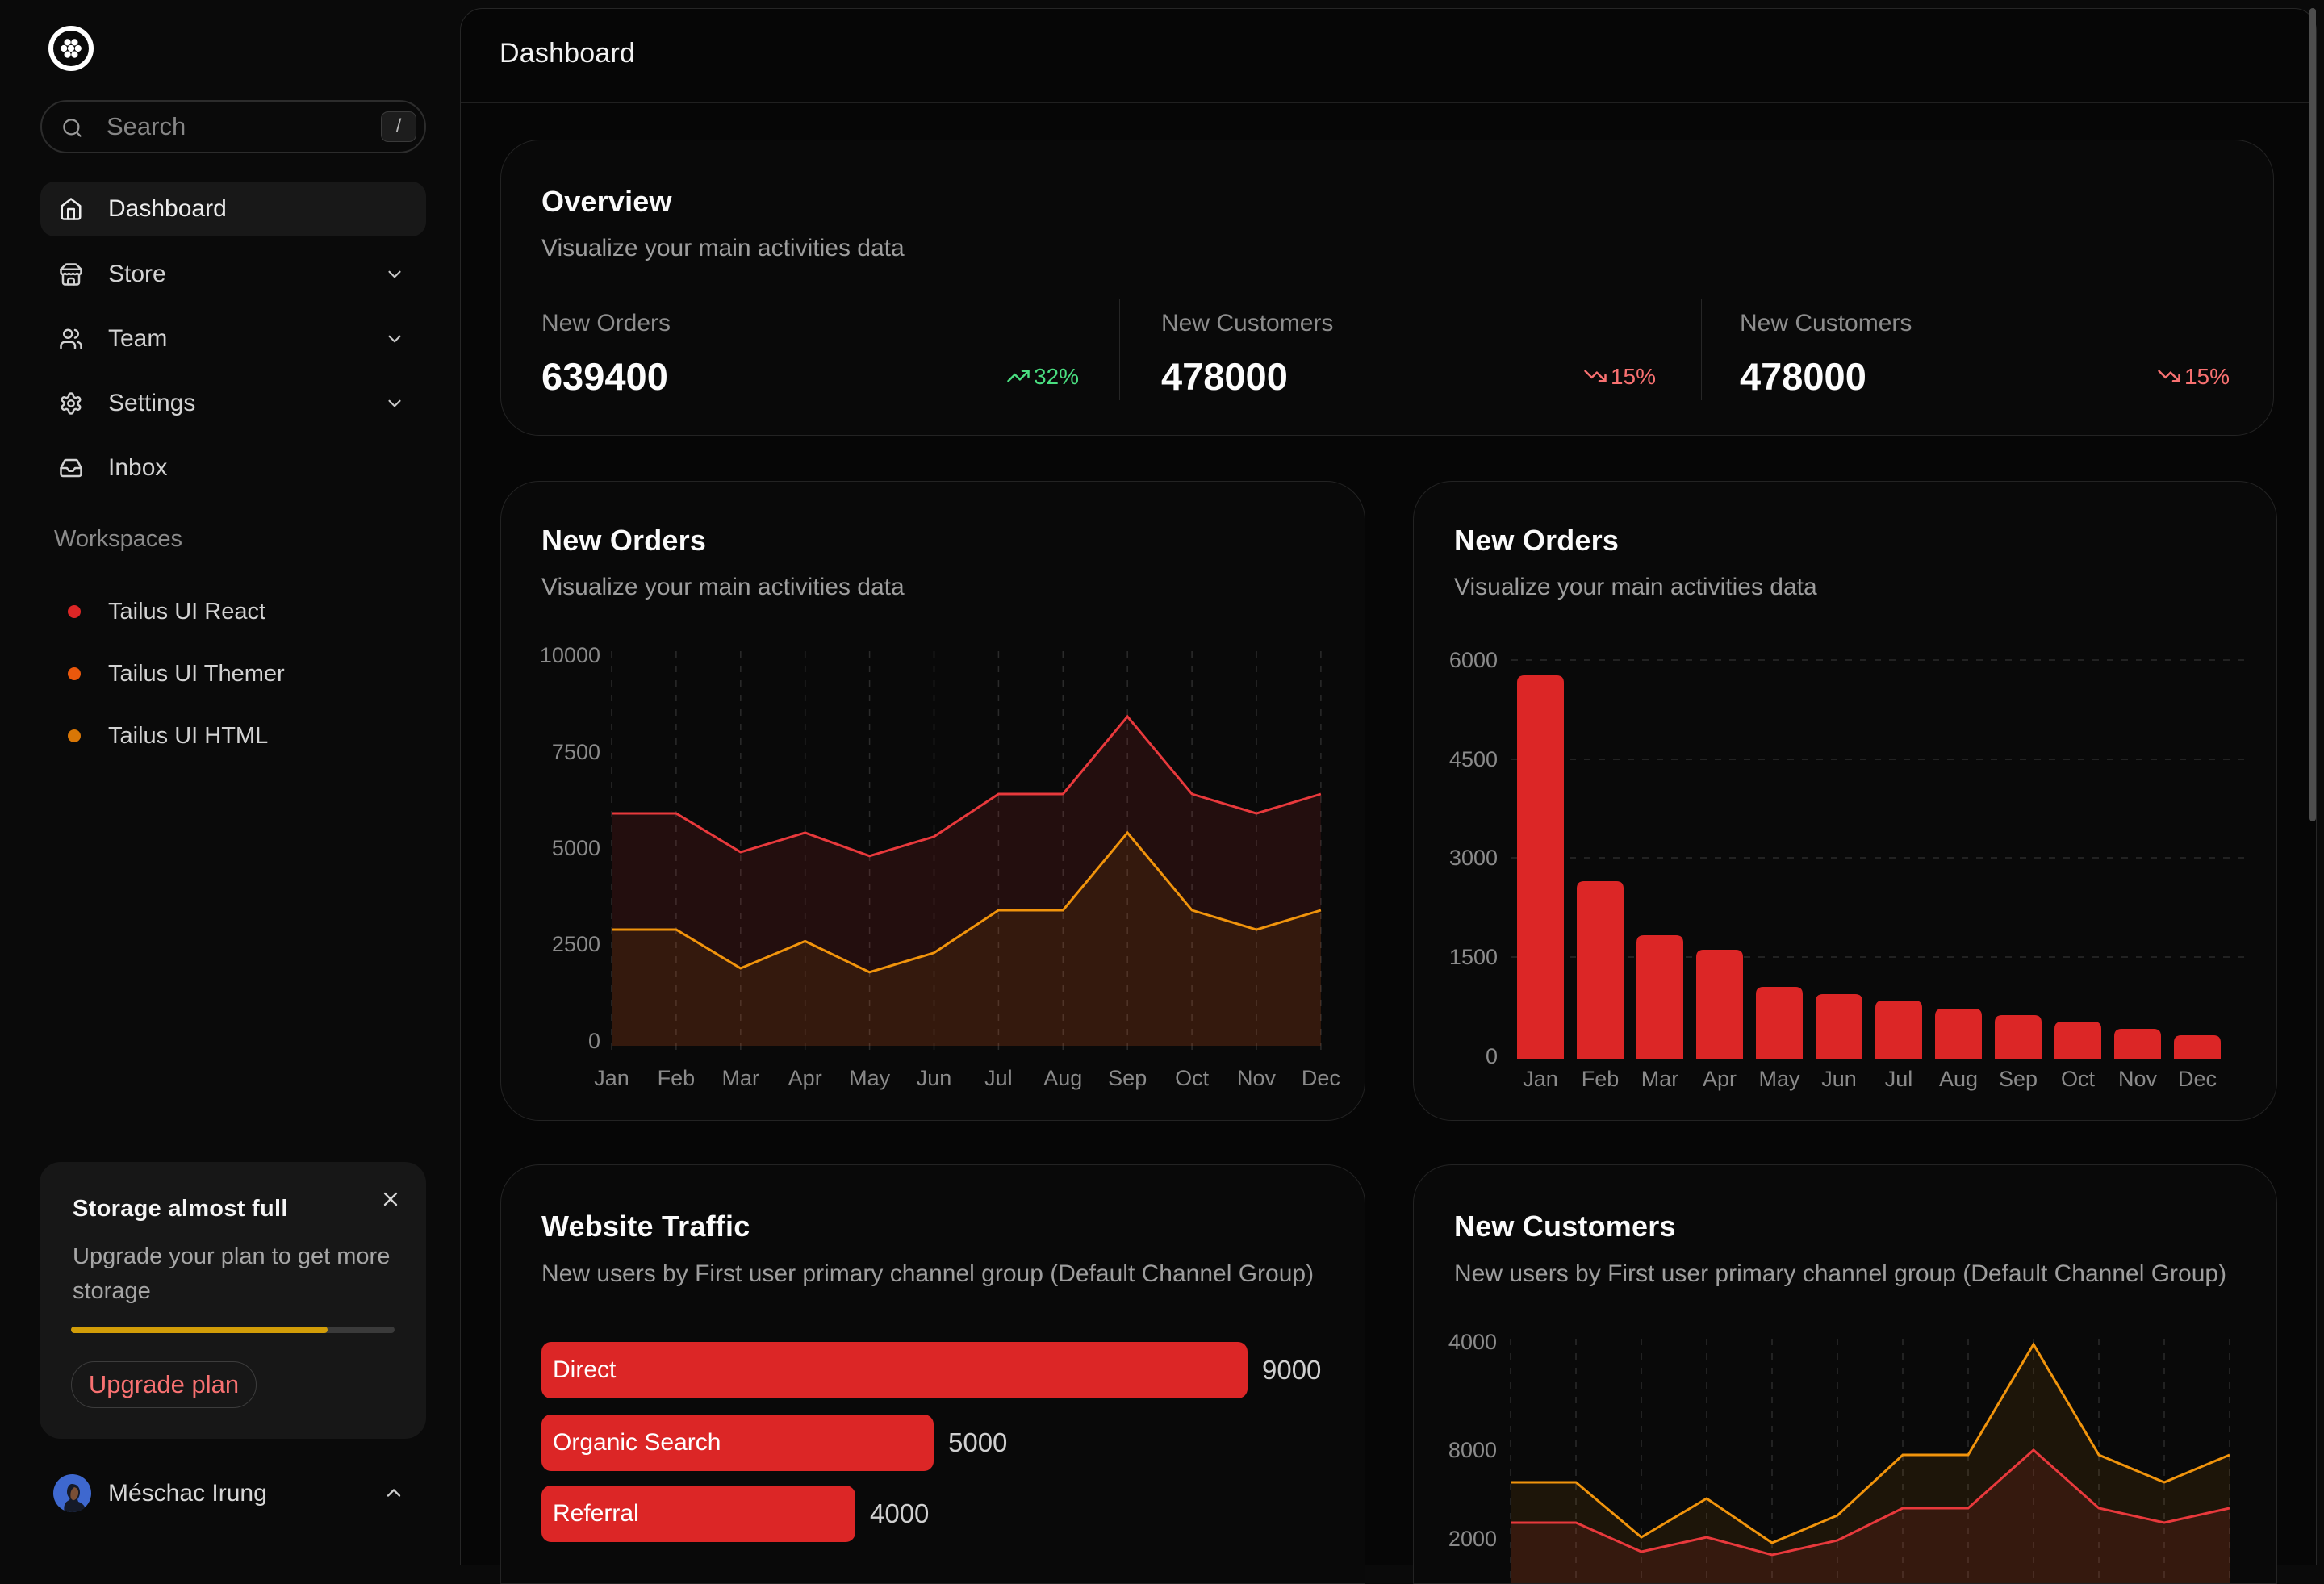 Image resolution: width=2324 pixels, height=1584 pixels. Describe the element at coordinates (1473, 957) in the screenshot. I see `svg-text: 1500` at that location.